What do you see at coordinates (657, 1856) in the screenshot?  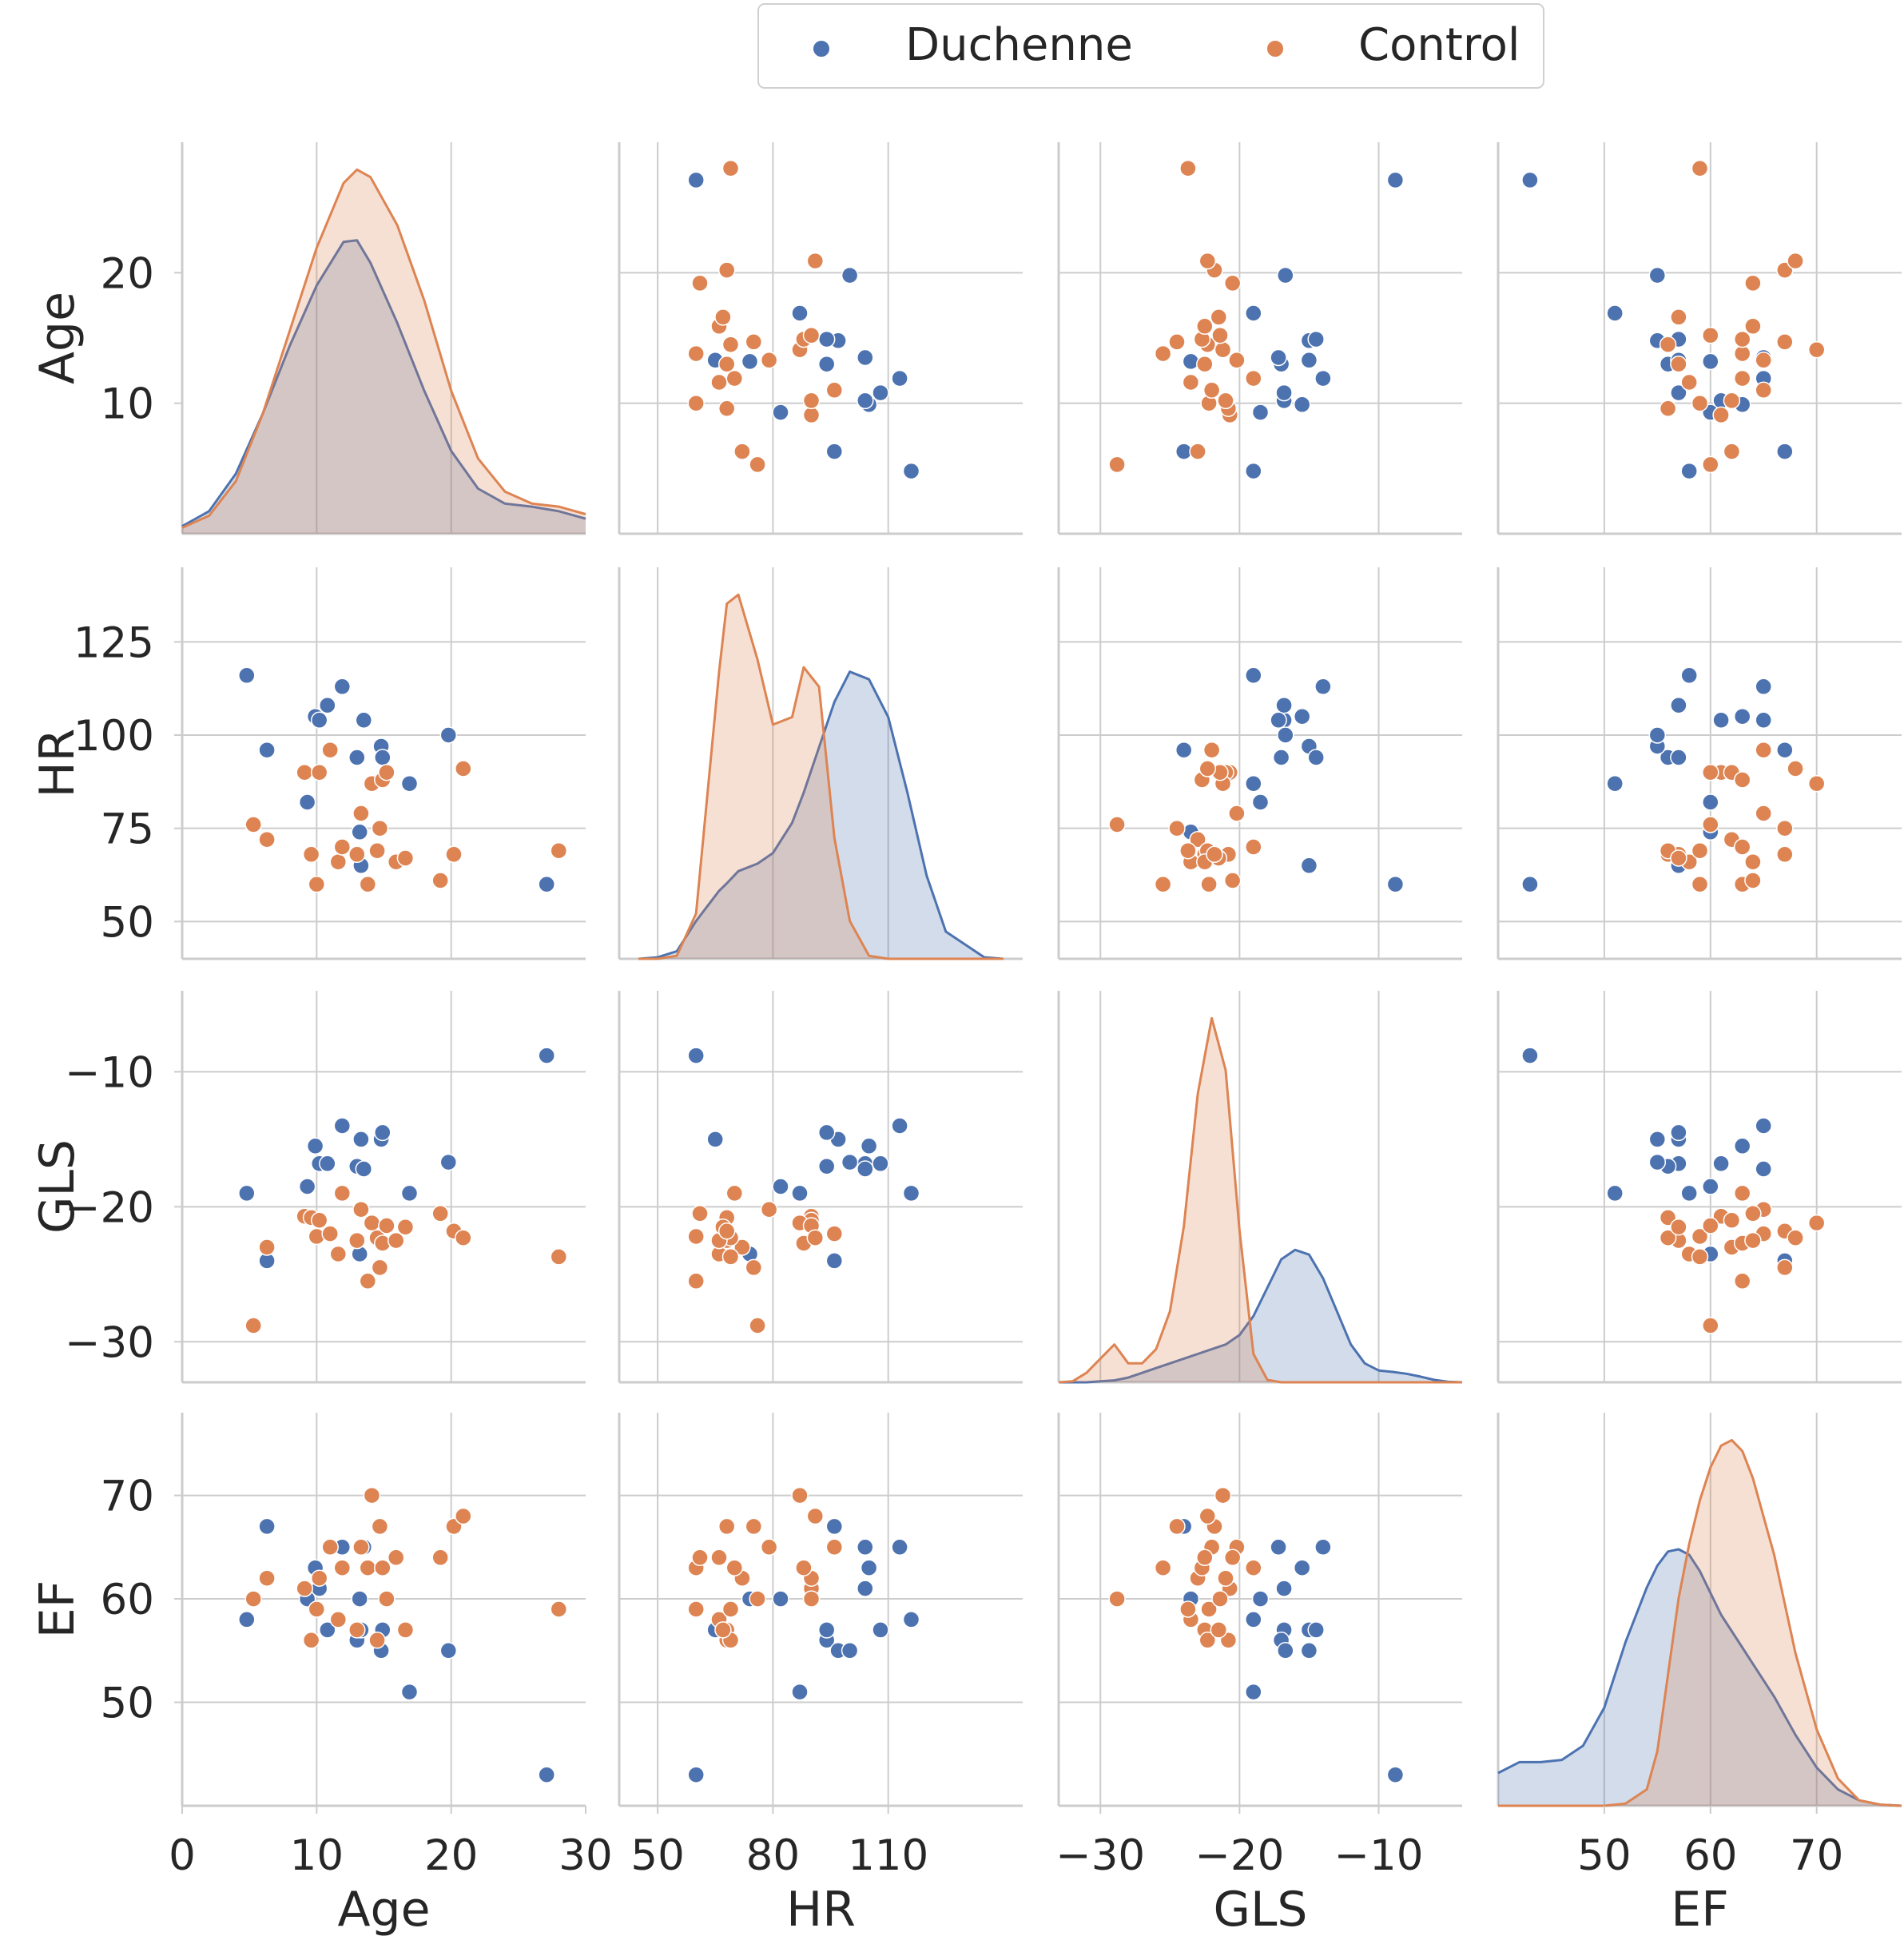 I see `x-tick-label-hr: 50` at bounding box center [657, 1856].